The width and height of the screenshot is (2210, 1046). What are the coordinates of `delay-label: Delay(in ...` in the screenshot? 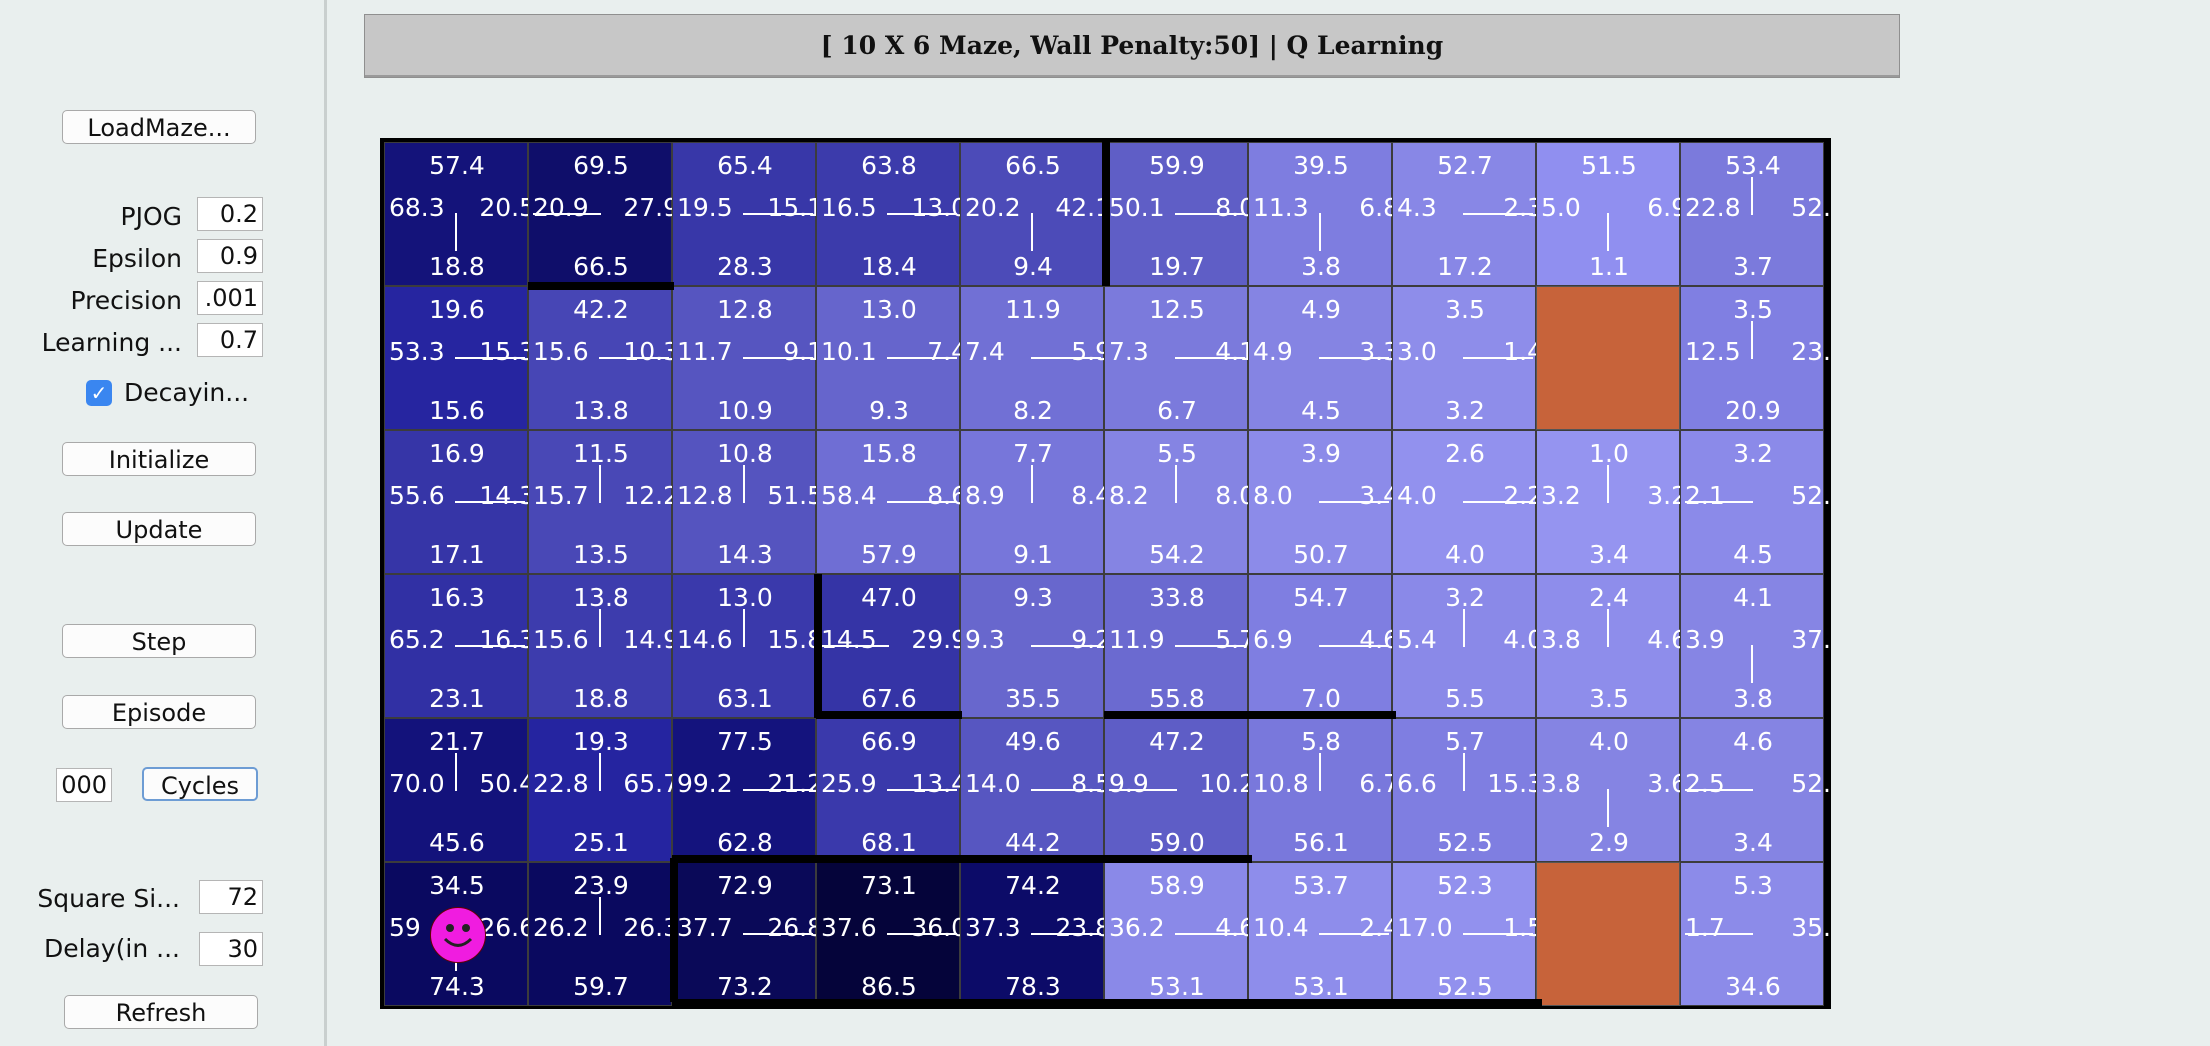 It's located at (111, 948).